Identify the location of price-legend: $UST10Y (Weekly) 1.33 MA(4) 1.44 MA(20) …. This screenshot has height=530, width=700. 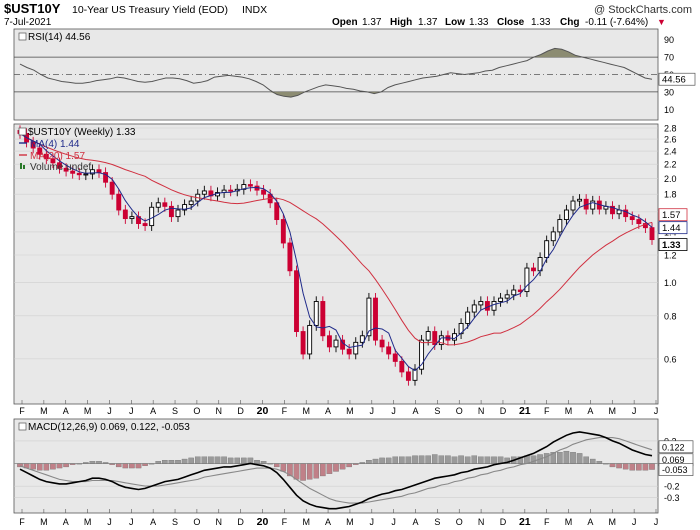
(77, 150).